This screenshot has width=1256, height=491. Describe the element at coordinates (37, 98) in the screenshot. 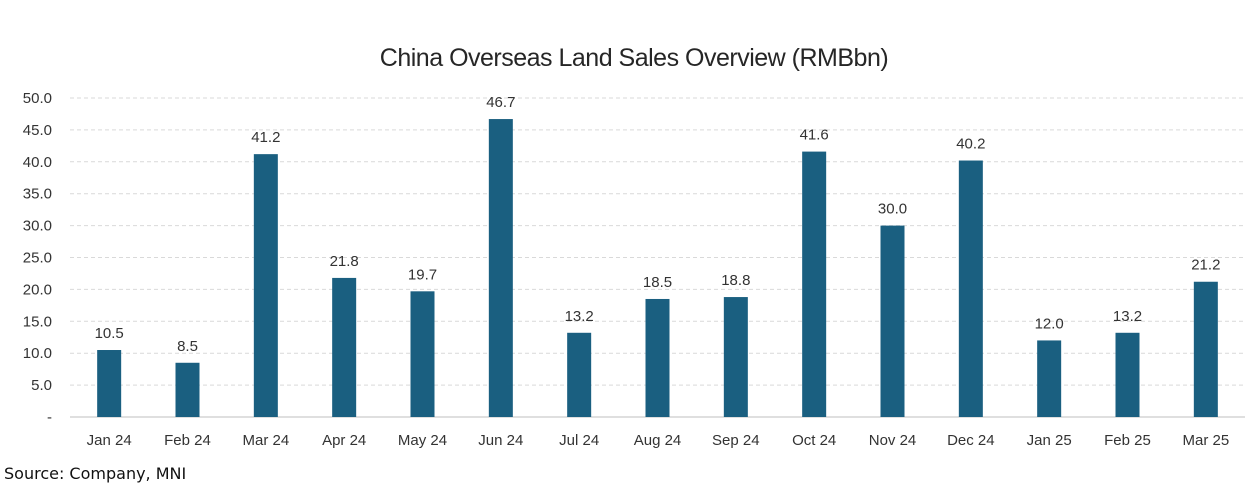

I see `y-tick-label: 50.0` at that location.